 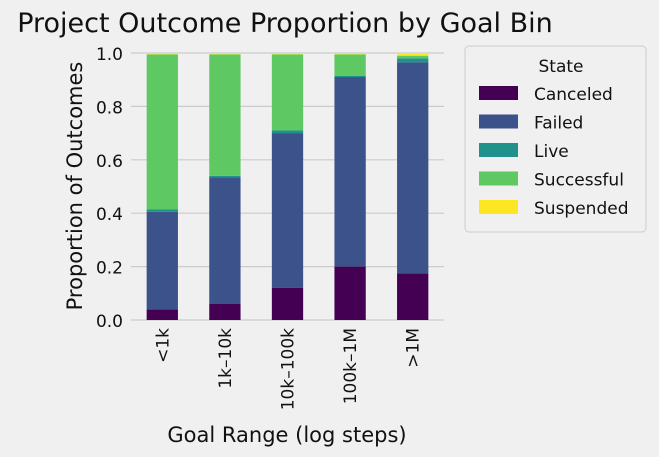 I want to click on legend-label: Successful, so click(x=579, y=181).